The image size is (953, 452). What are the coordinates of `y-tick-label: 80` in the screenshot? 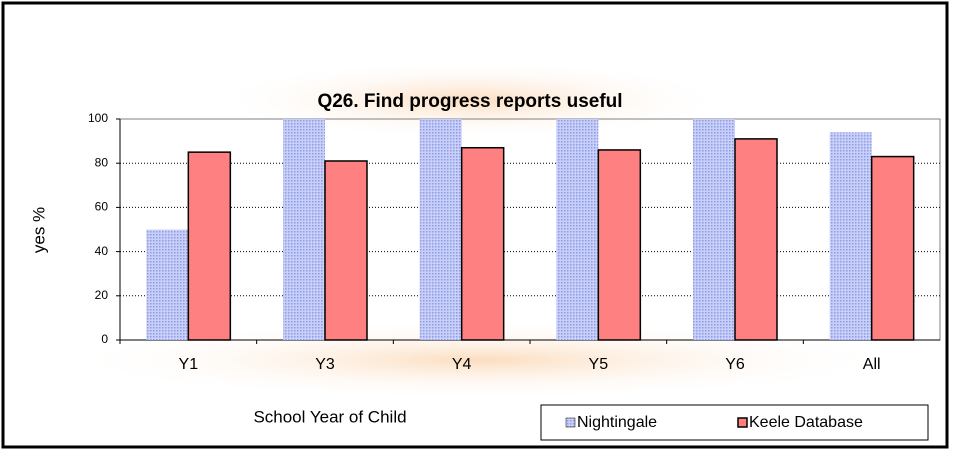 It's located at (102, 162).